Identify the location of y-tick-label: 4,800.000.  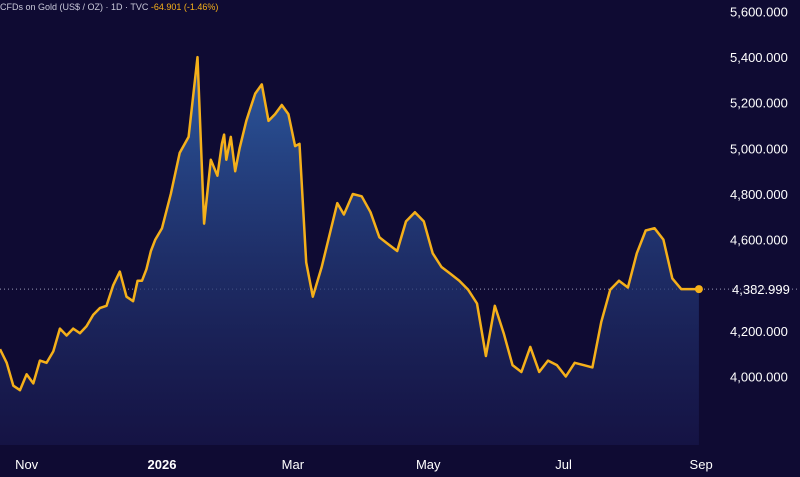
(759, 194).